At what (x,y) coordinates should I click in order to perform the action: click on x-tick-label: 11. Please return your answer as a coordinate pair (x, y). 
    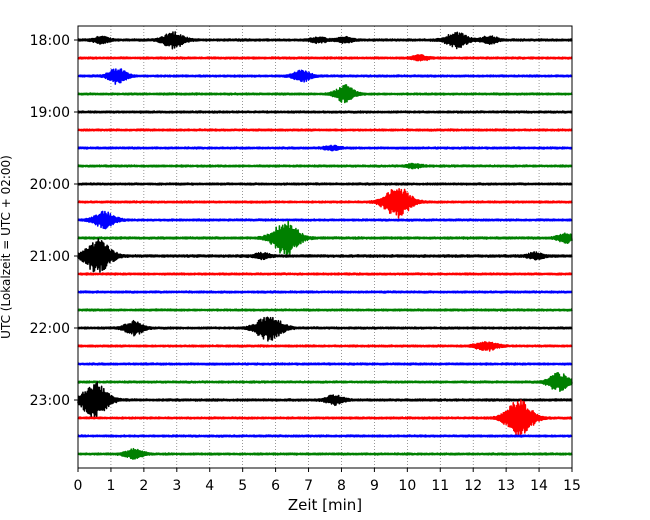
    Looking at the image, I should click on (440, 486).